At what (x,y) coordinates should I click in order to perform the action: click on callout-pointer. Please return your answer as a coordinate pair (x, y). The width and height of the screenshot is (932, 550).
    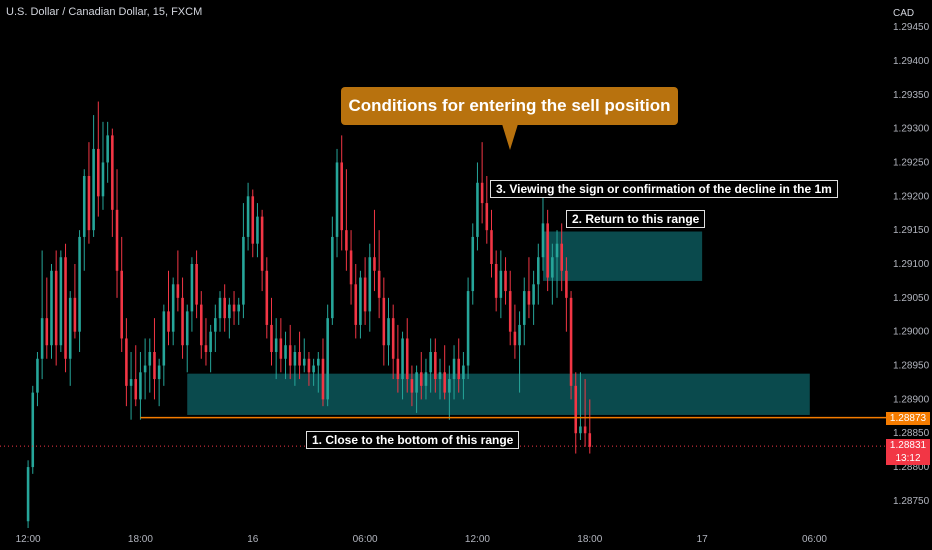
    Looking at the image, I should click on (510, 137).